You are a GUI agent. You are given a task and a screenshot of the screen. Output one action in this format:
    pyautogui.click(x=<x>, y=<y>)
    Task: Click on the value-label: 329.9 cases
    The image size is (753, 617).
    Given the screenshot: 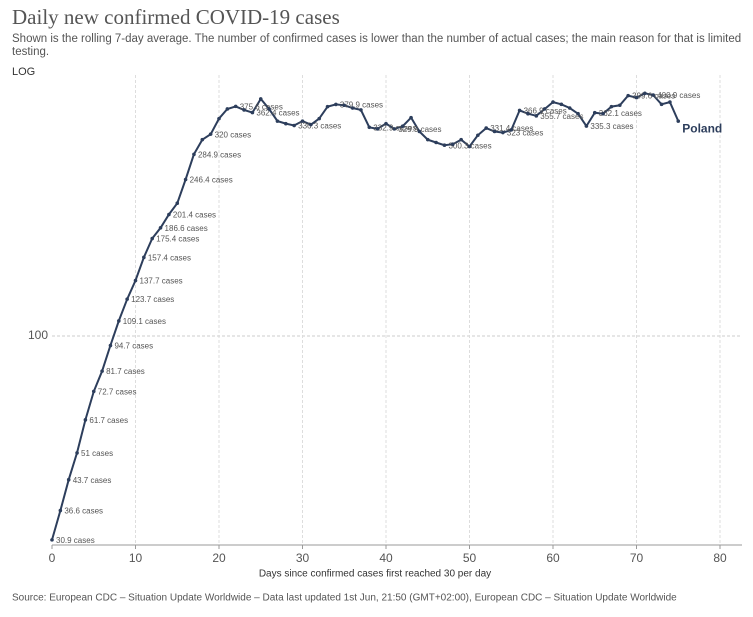 What is the action you would take?
    pyautogui.click(x=419, y=129)
    